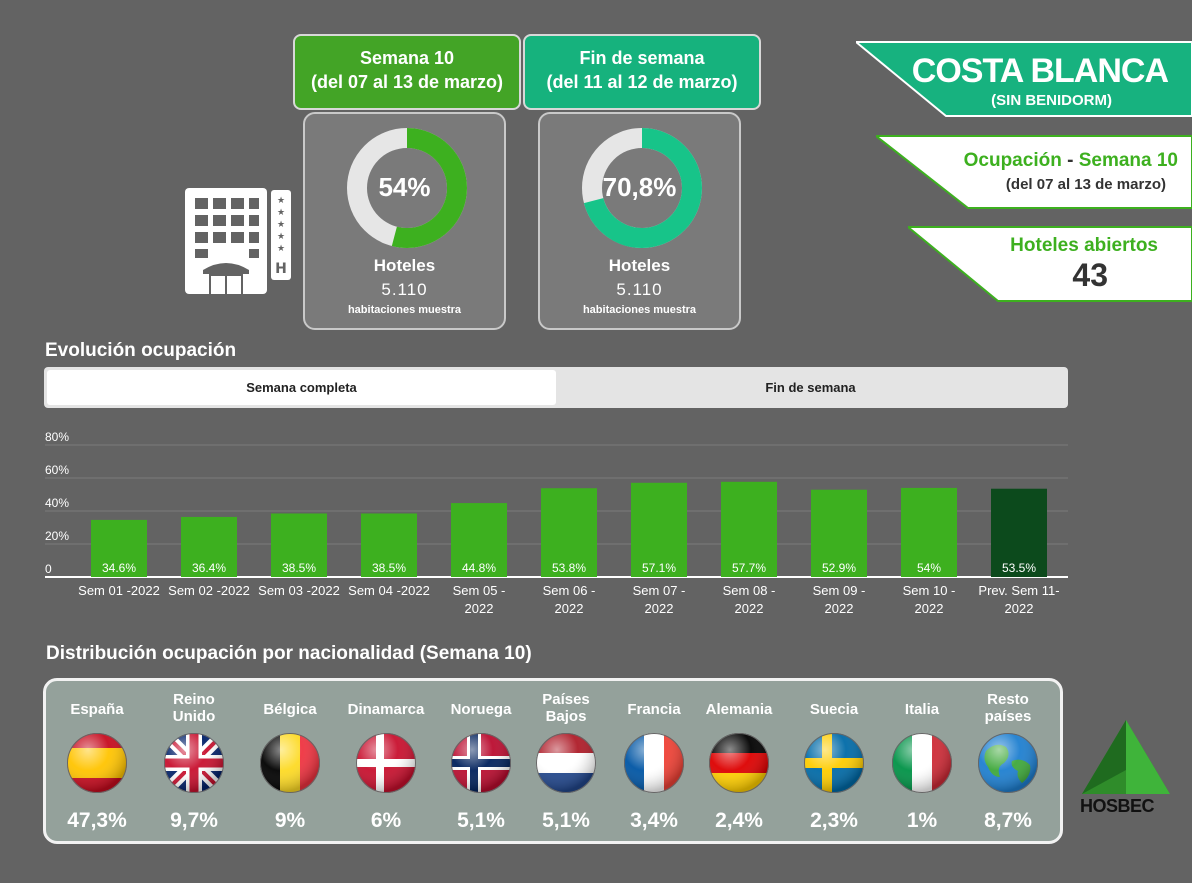 Image resolution: width=1192 pixels, height=883 pixels. I want to click on spain-flag-icon, so click(97, 763).